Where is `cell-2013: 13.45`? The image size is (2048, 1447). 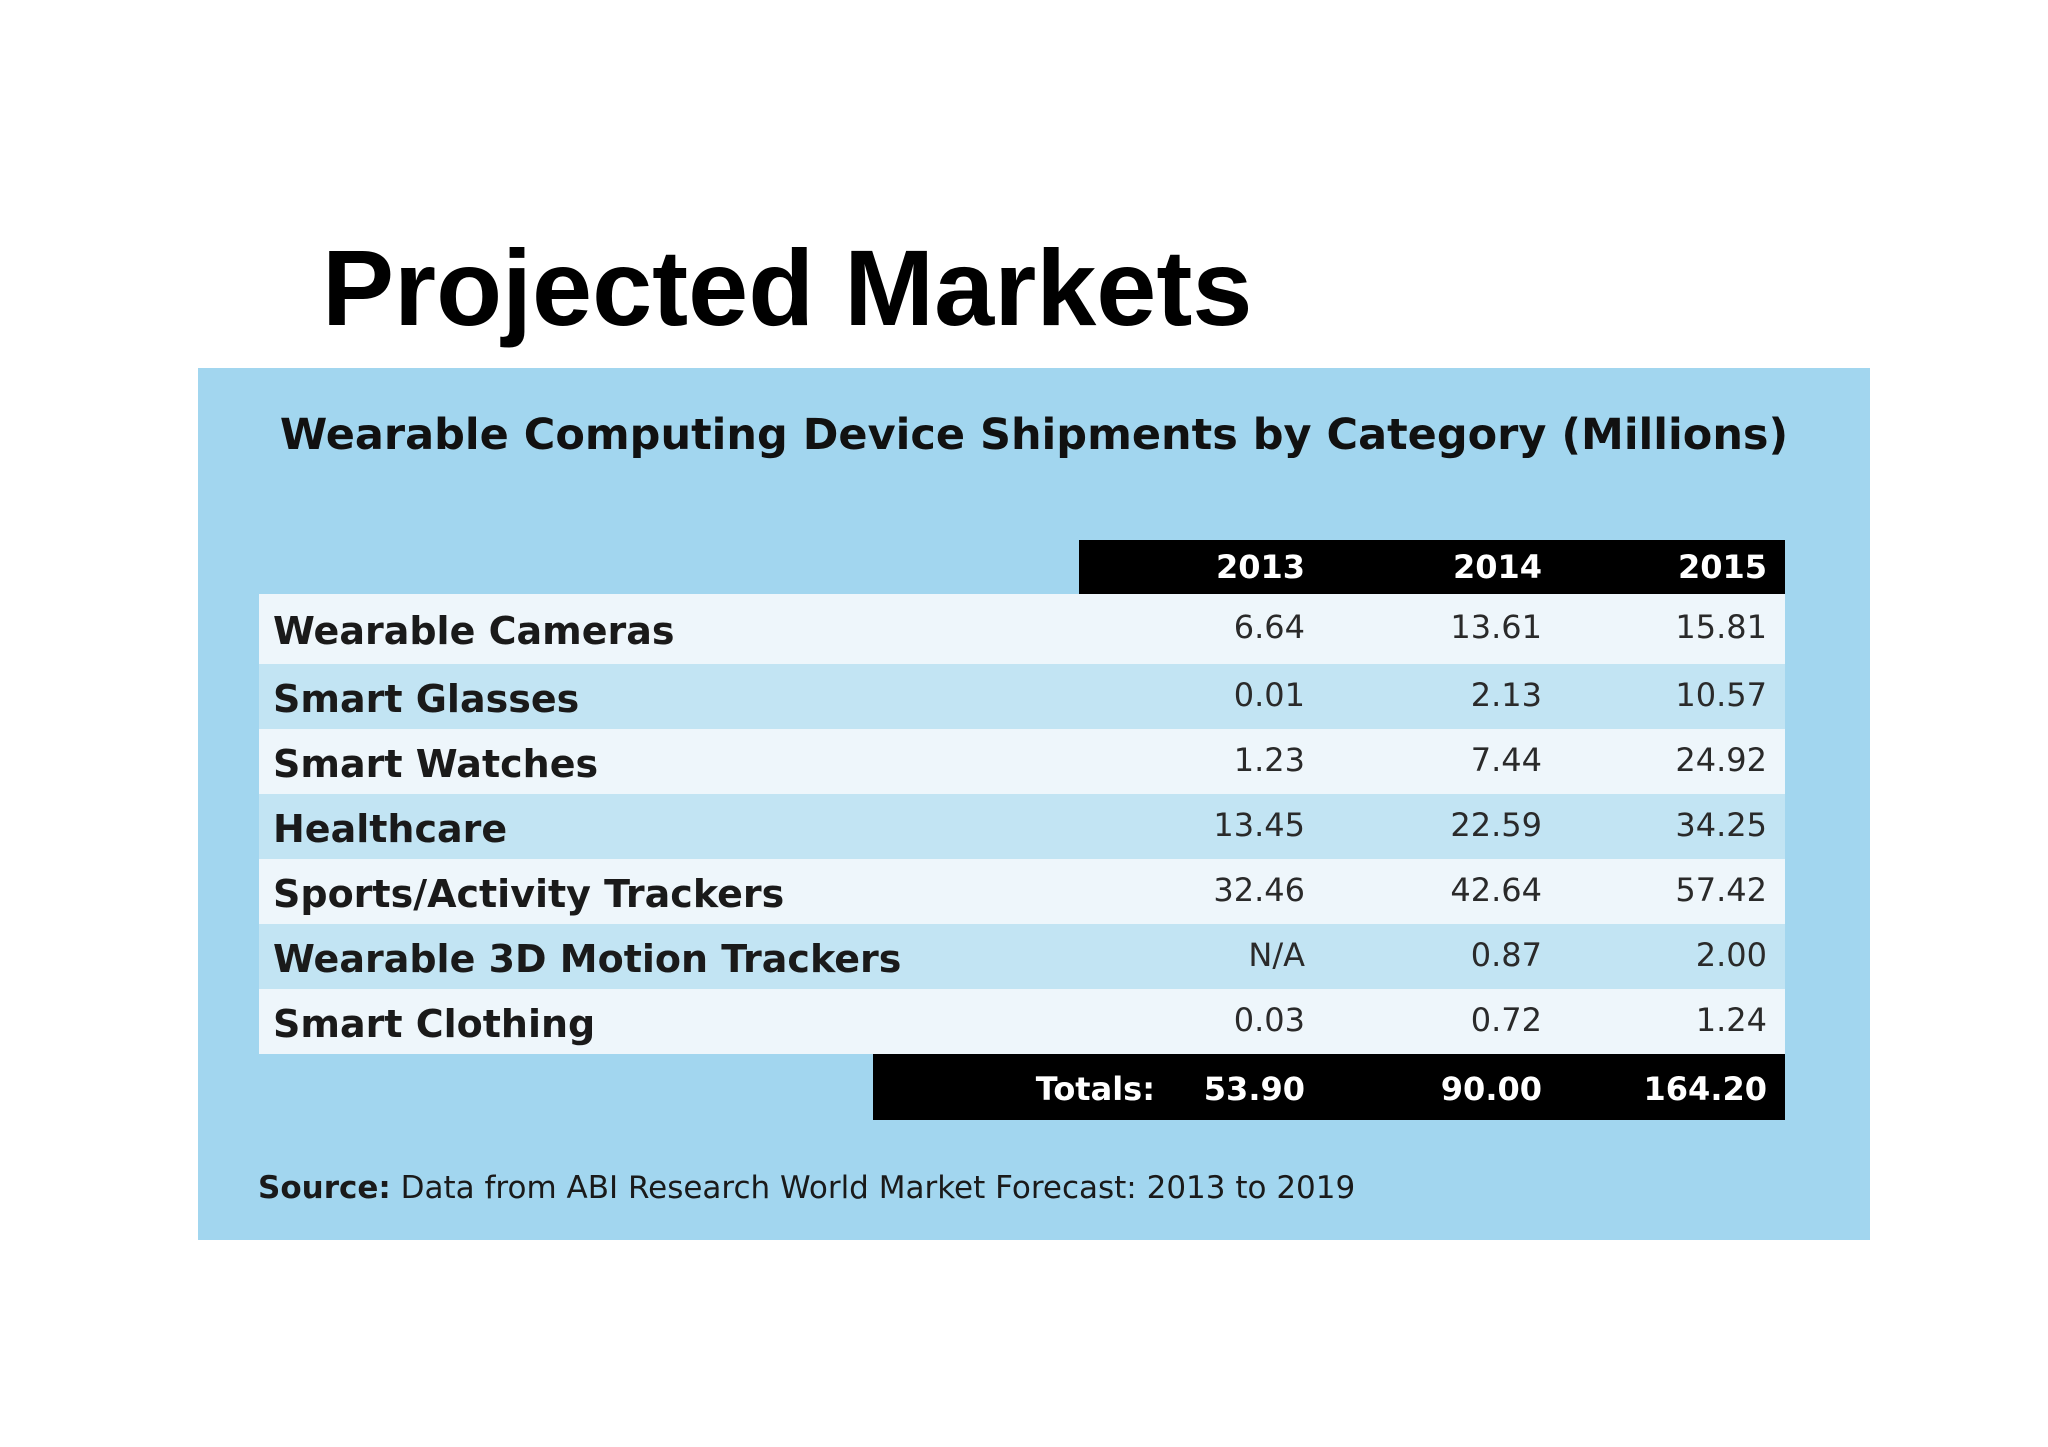
cell-2013: 13.45 is located at coordinates (1259, 825).